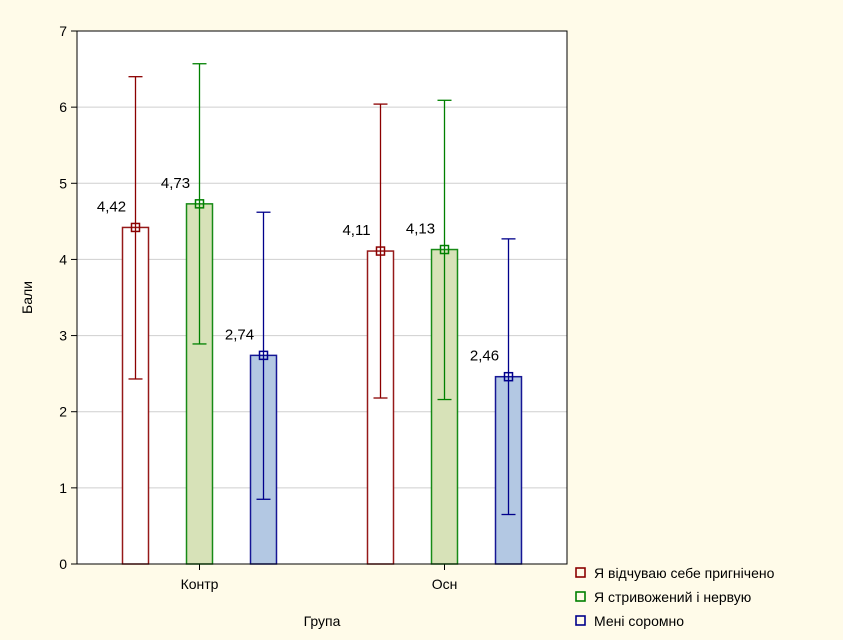 Image resolution: width=843 pixels, height=640 pixels. What do you see at coordinates (63, 31) in the screenshot?
I see `y-tick-label: 7` at bounding box center [63, 31].